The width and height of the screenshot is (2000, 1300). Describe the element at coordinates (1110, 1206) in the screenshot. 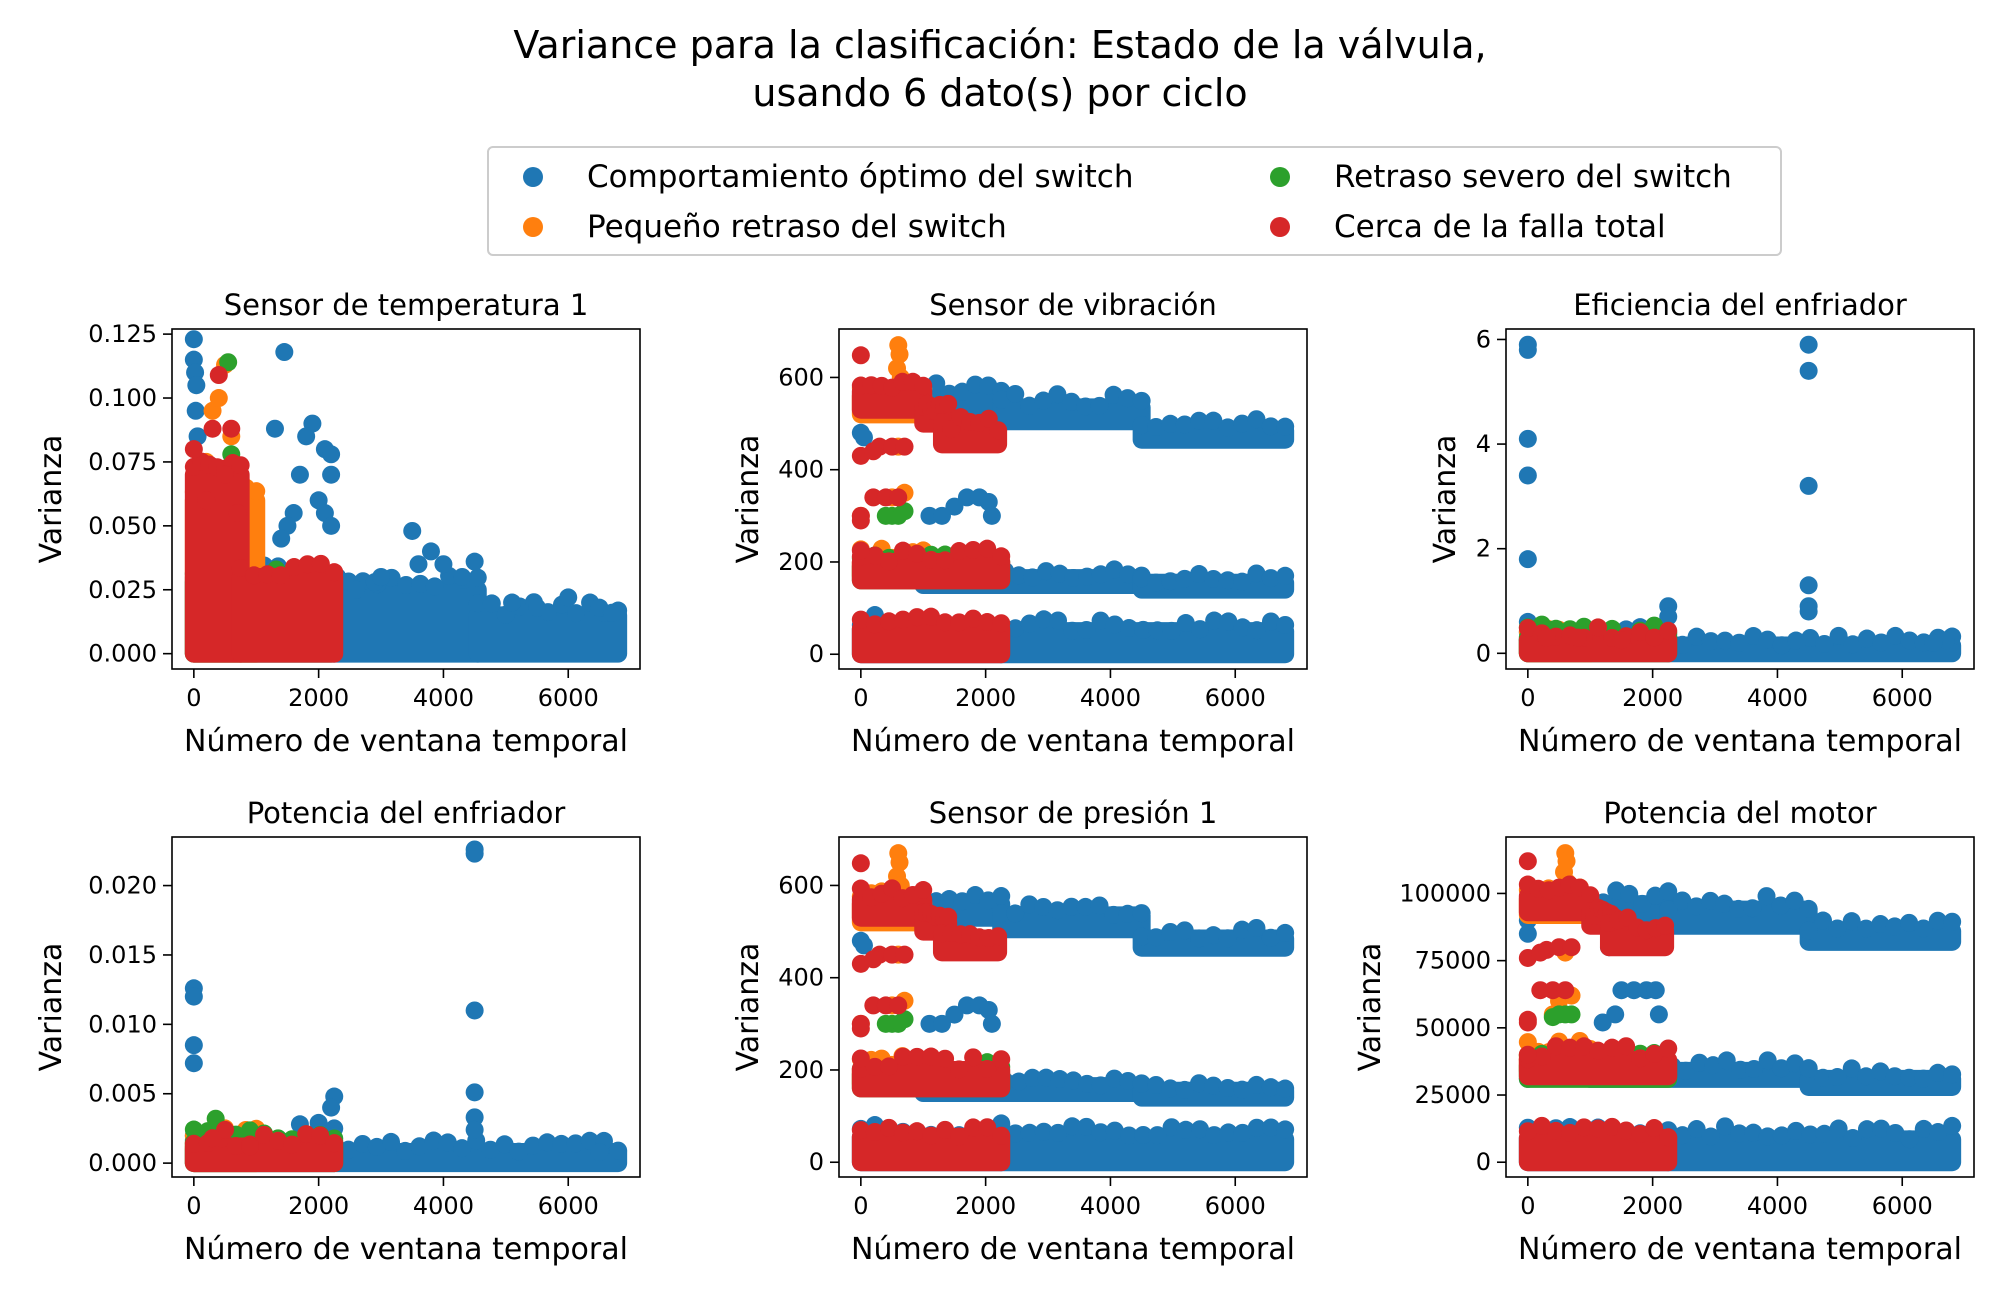

I see `x-tick-label: 4000` at that location.